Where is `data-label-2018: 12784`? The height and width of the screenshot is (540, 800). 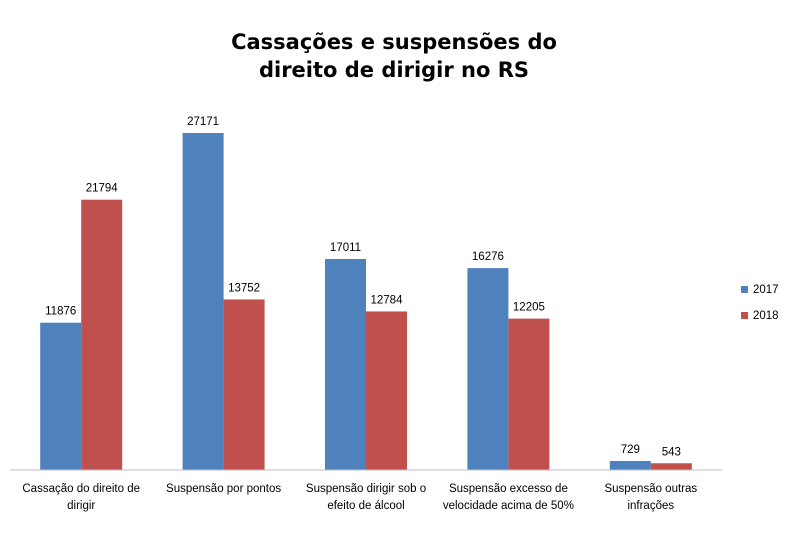
data-label-2018: 12784 is located at coordinates (387, 300).